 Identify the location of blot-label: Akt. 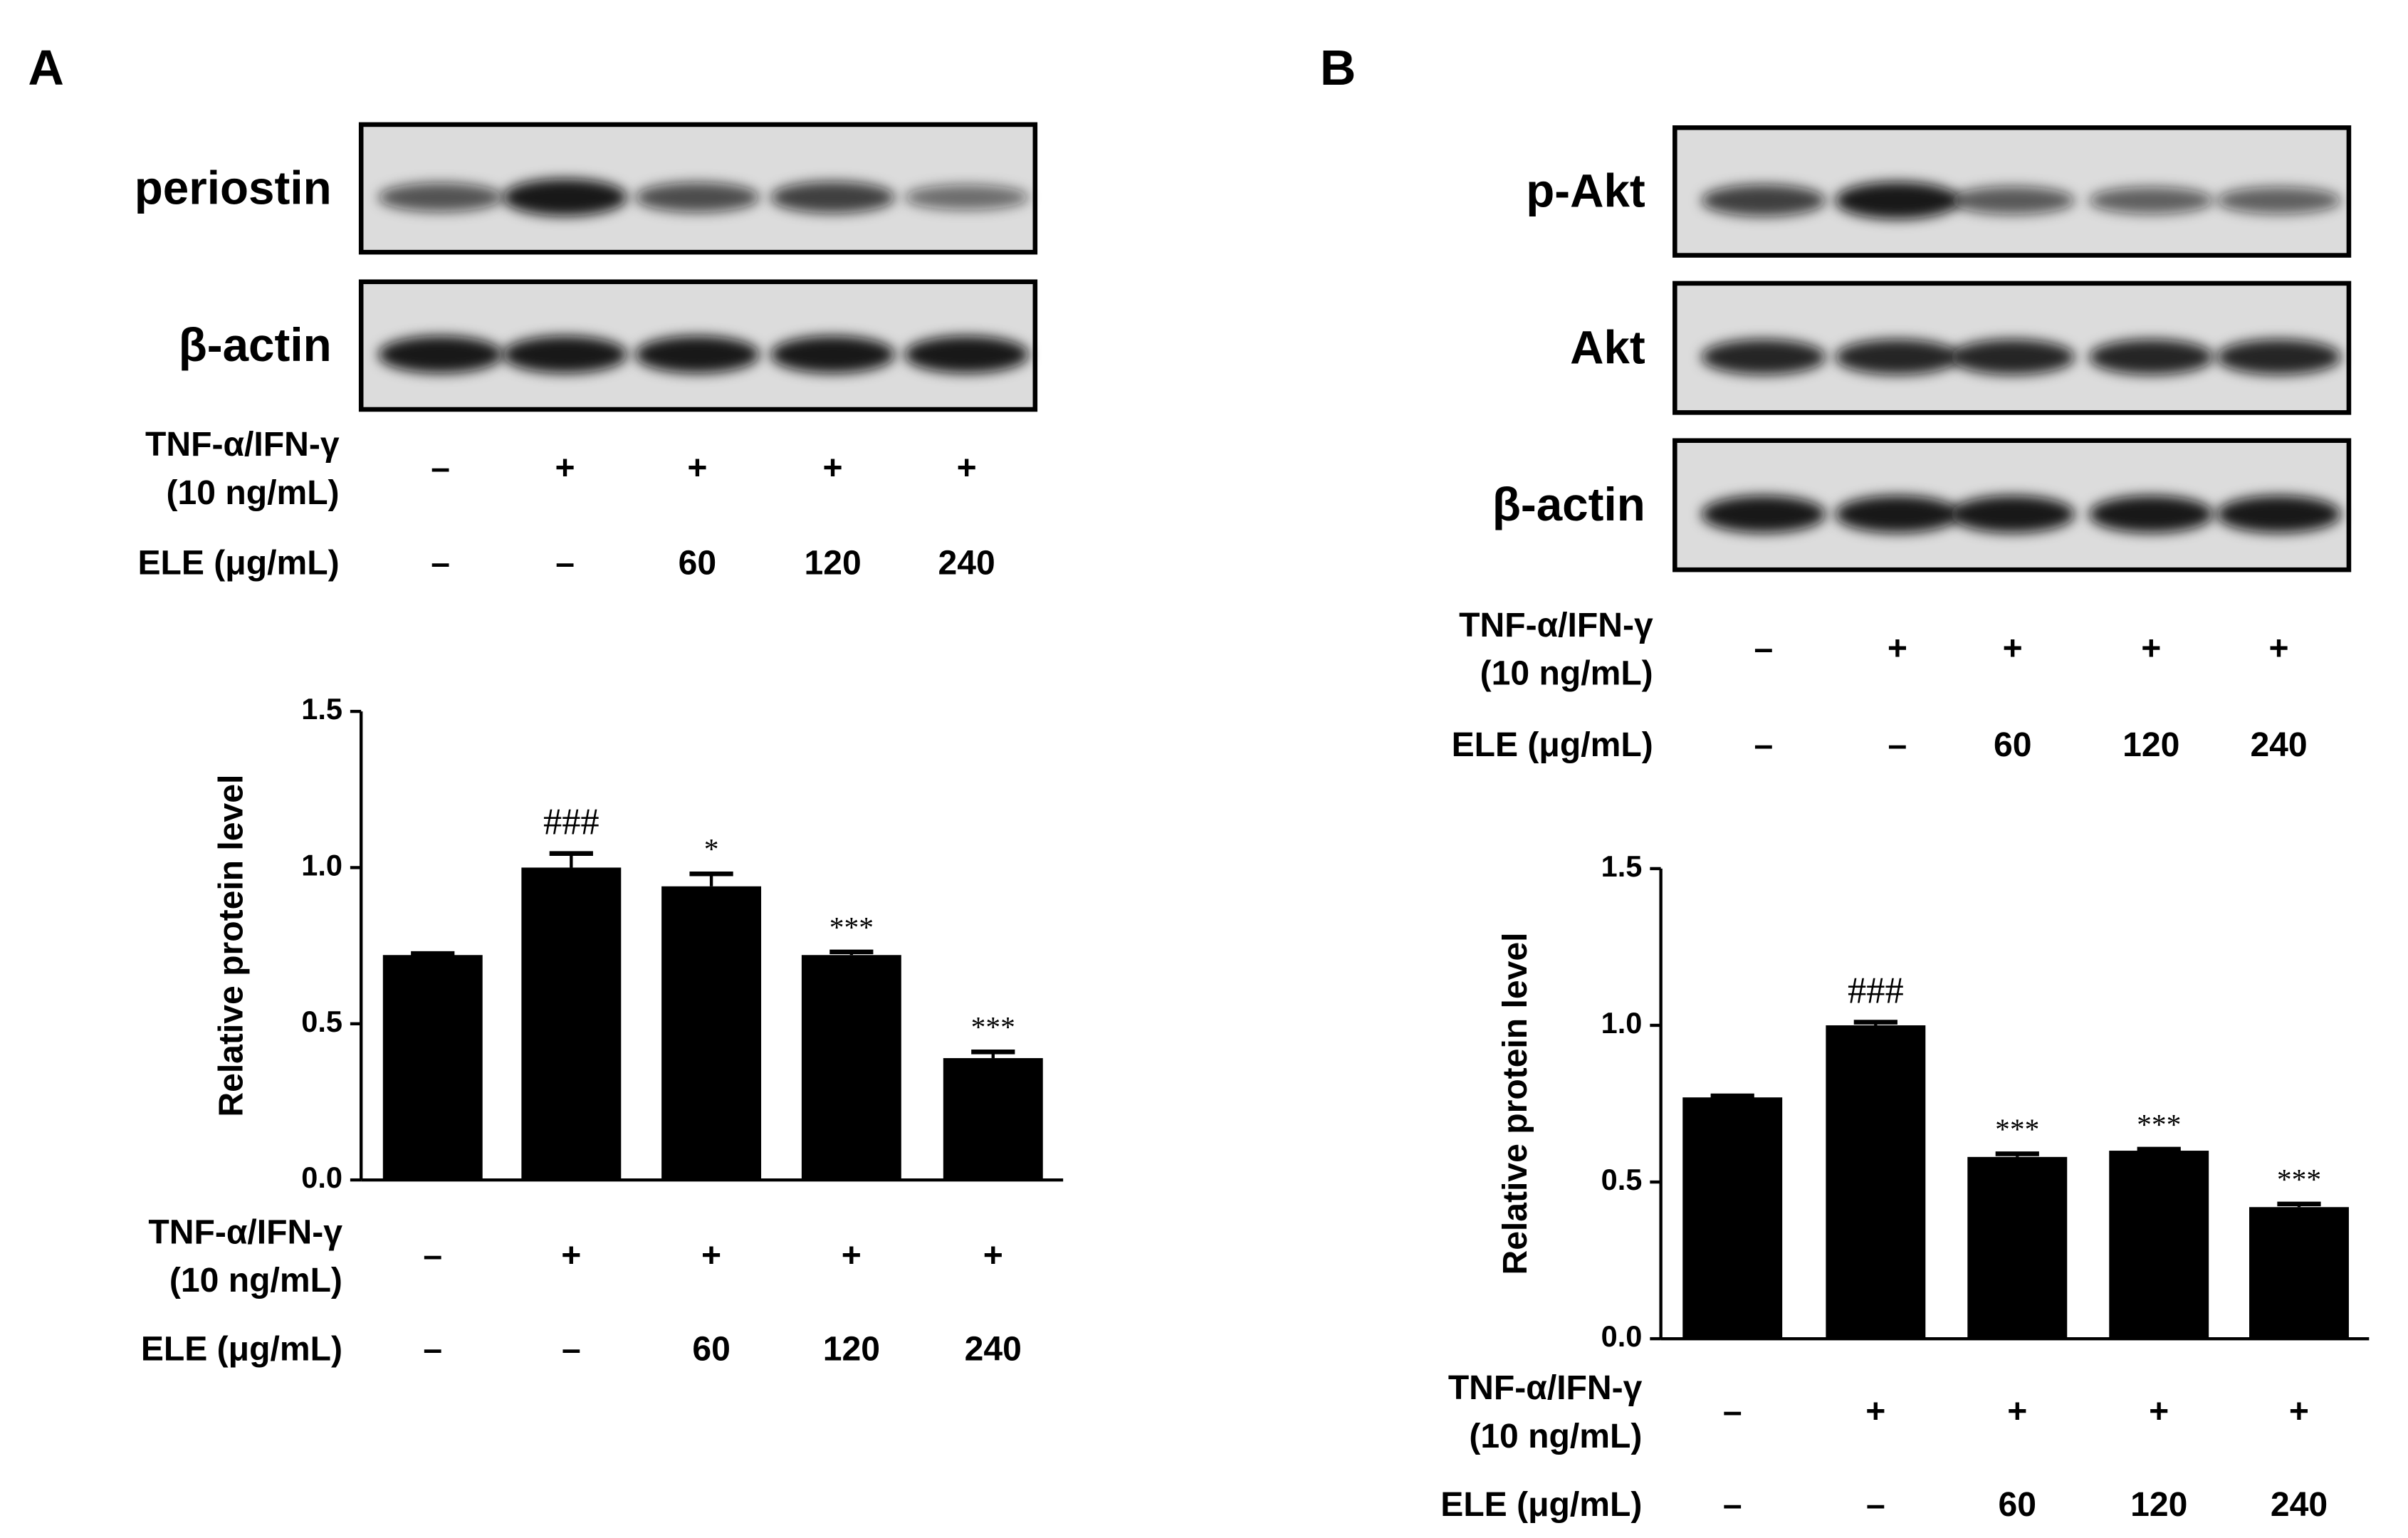
(1607, 347).